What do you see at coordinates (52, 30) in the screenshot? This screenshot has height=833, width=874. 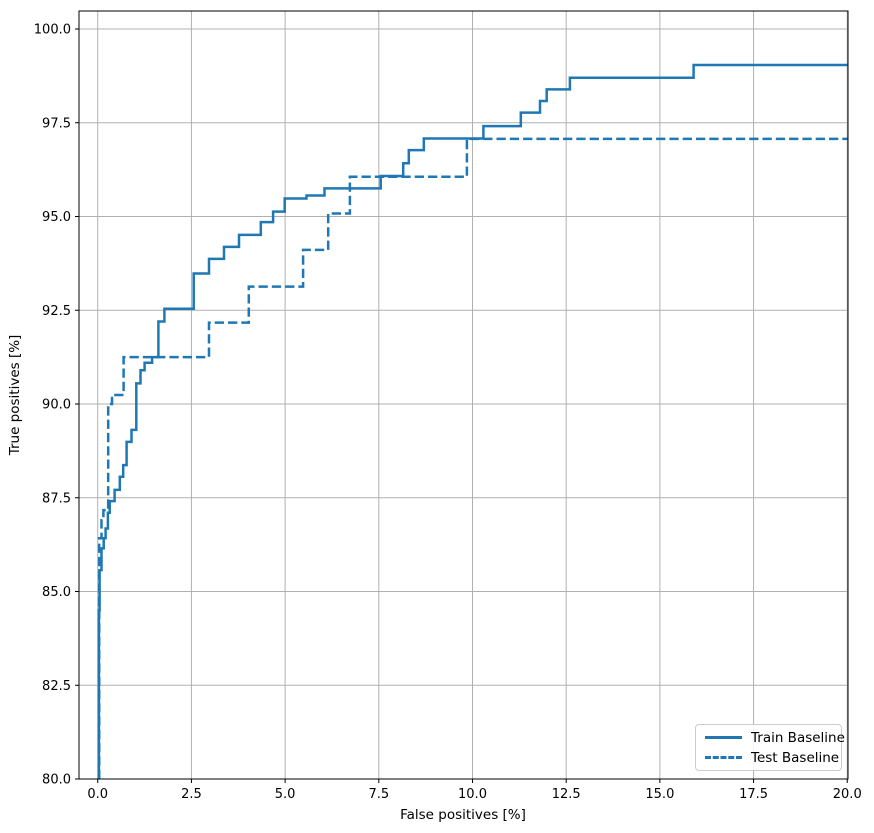 I see `y-tick-label: 100.0` at bounding box center [52, 30].